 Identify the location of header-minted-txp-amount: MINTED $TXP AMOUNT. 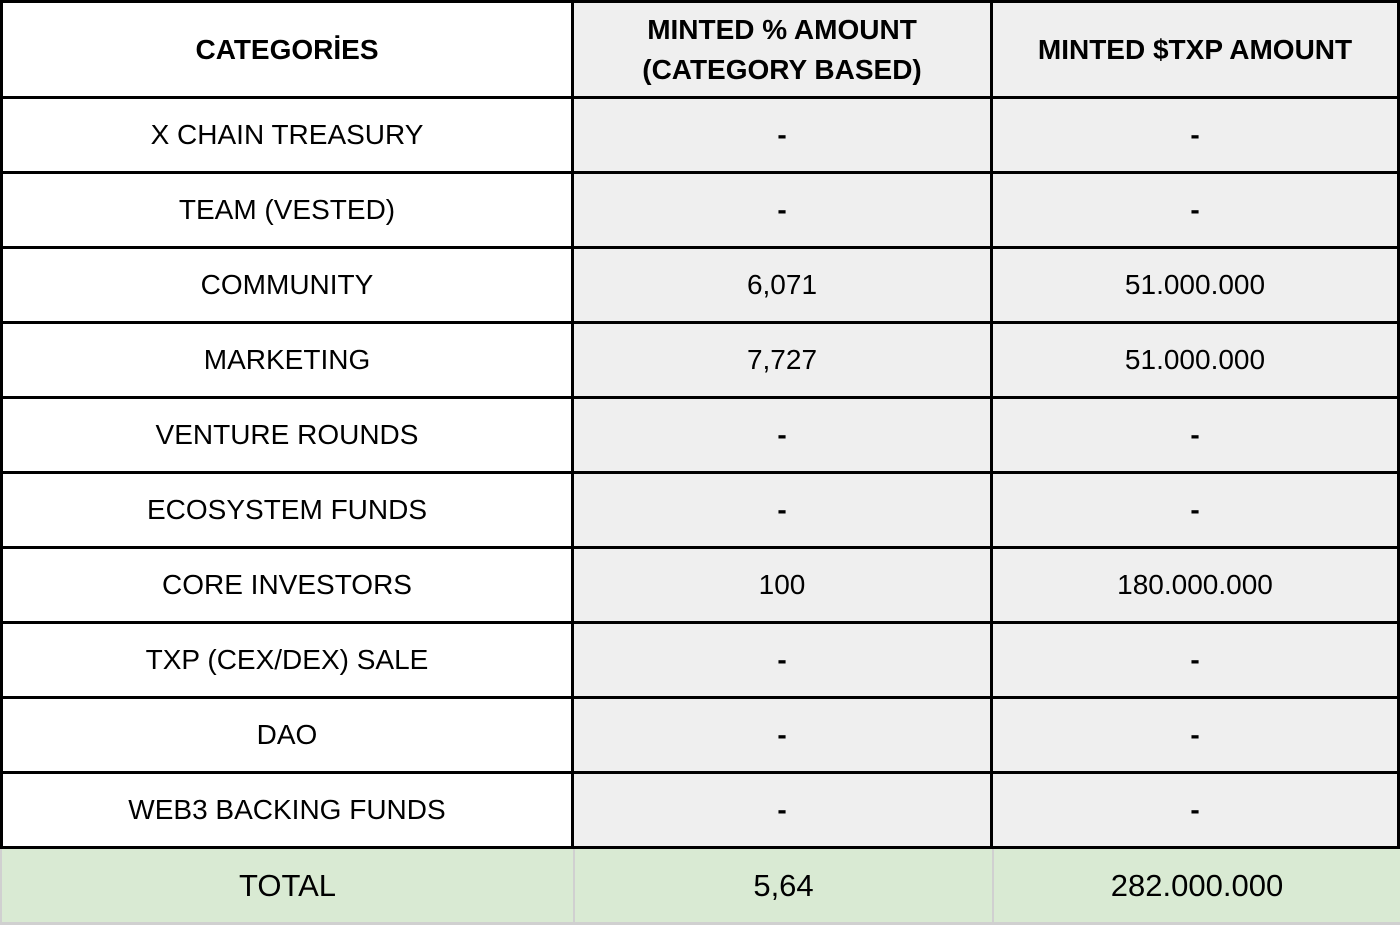
(1195, 49).